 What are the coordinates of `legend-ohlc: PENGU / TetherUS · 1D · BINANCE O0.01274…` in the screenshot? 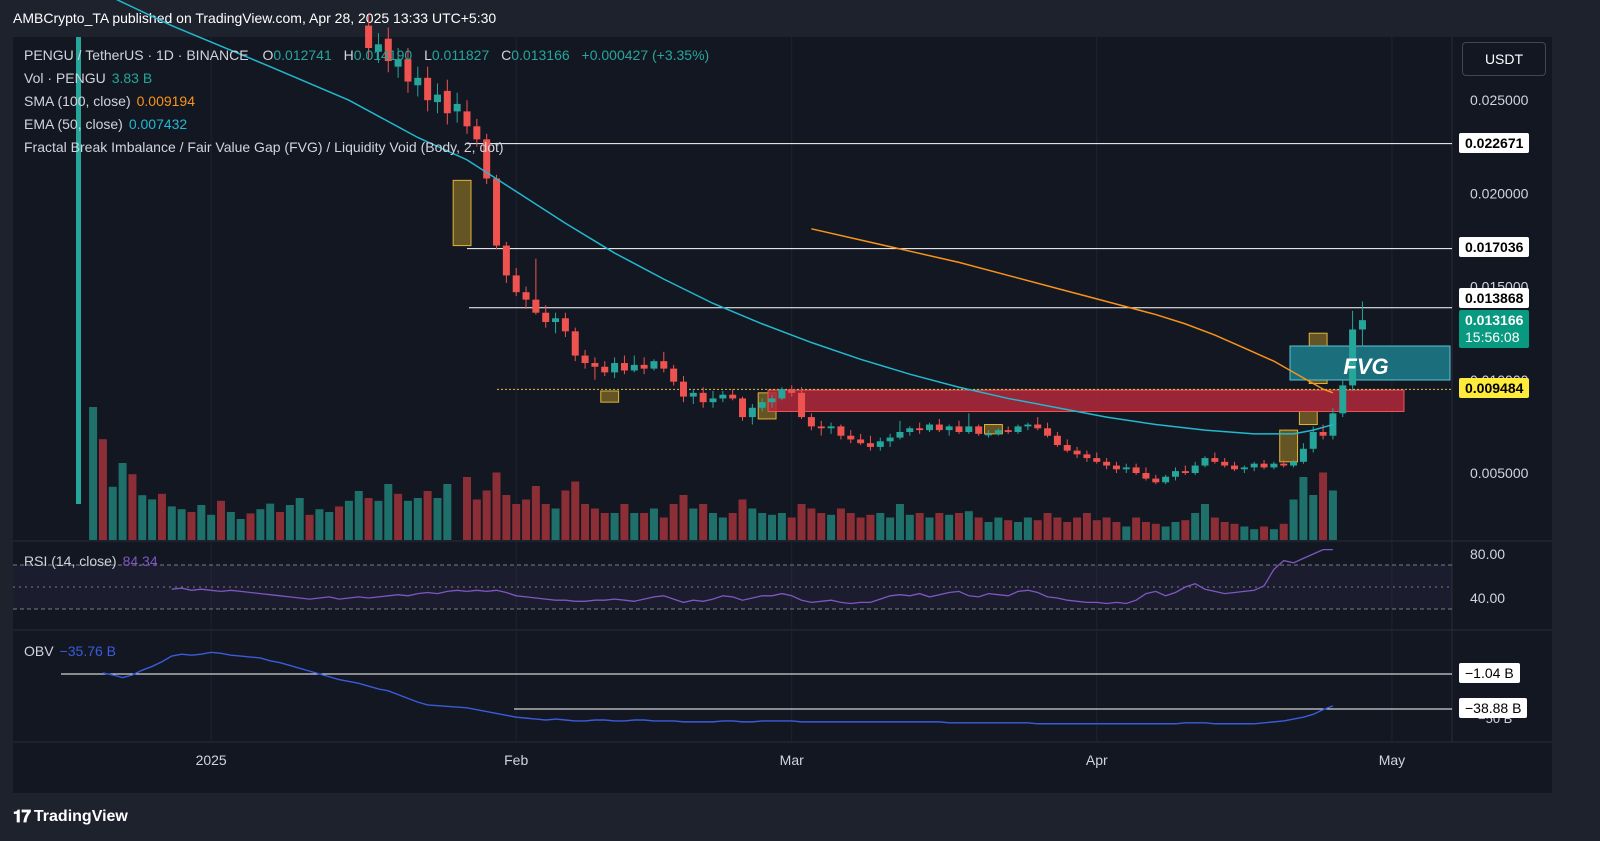 It's located at (366, 55).